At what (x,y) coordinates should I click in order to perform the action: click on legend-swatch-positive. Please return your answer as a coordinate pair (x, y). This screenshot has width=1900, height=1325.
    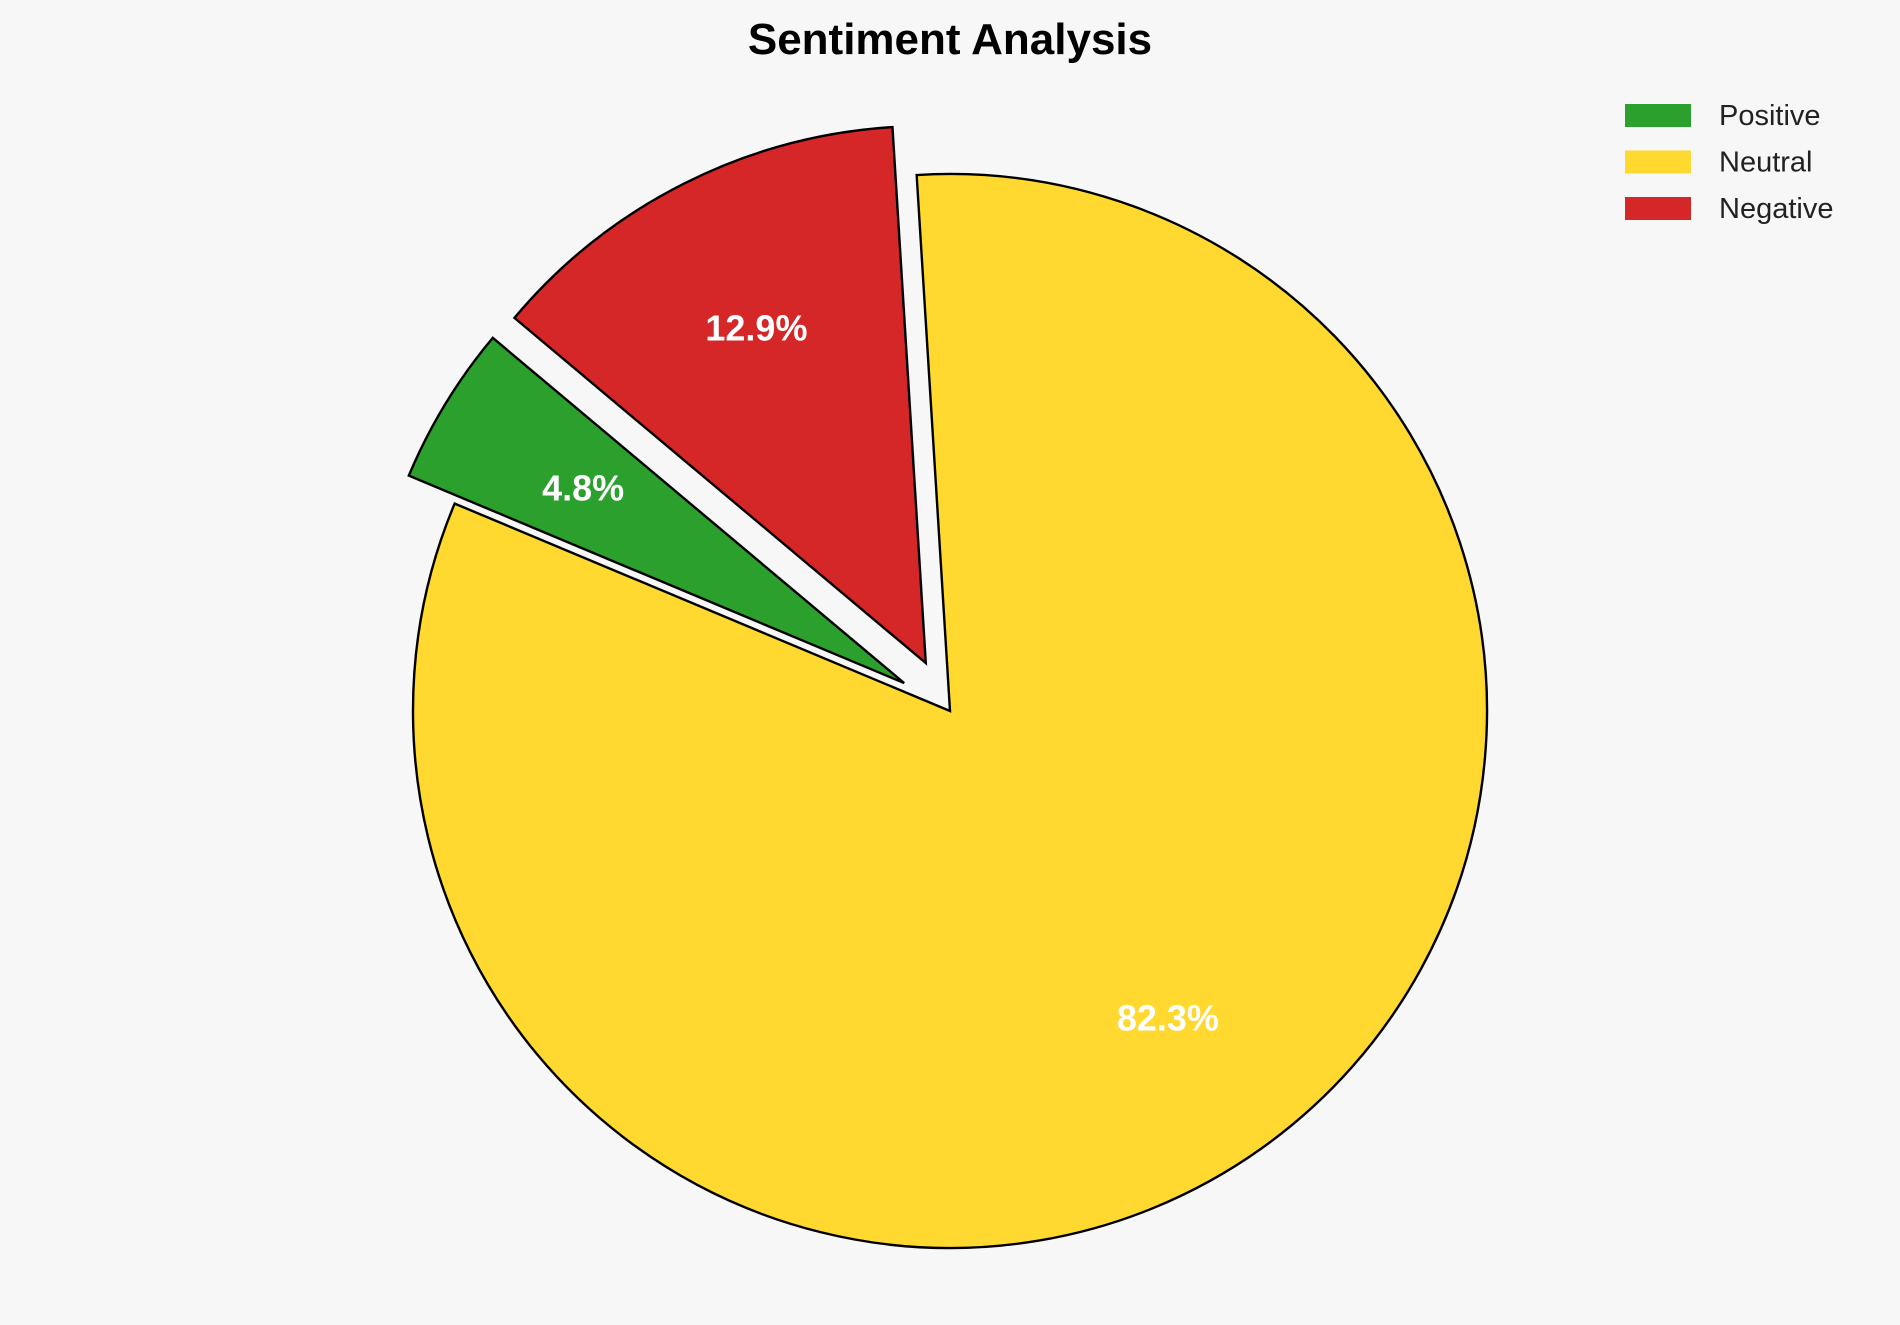
    Looking at the image, I should click on (1658, 115).